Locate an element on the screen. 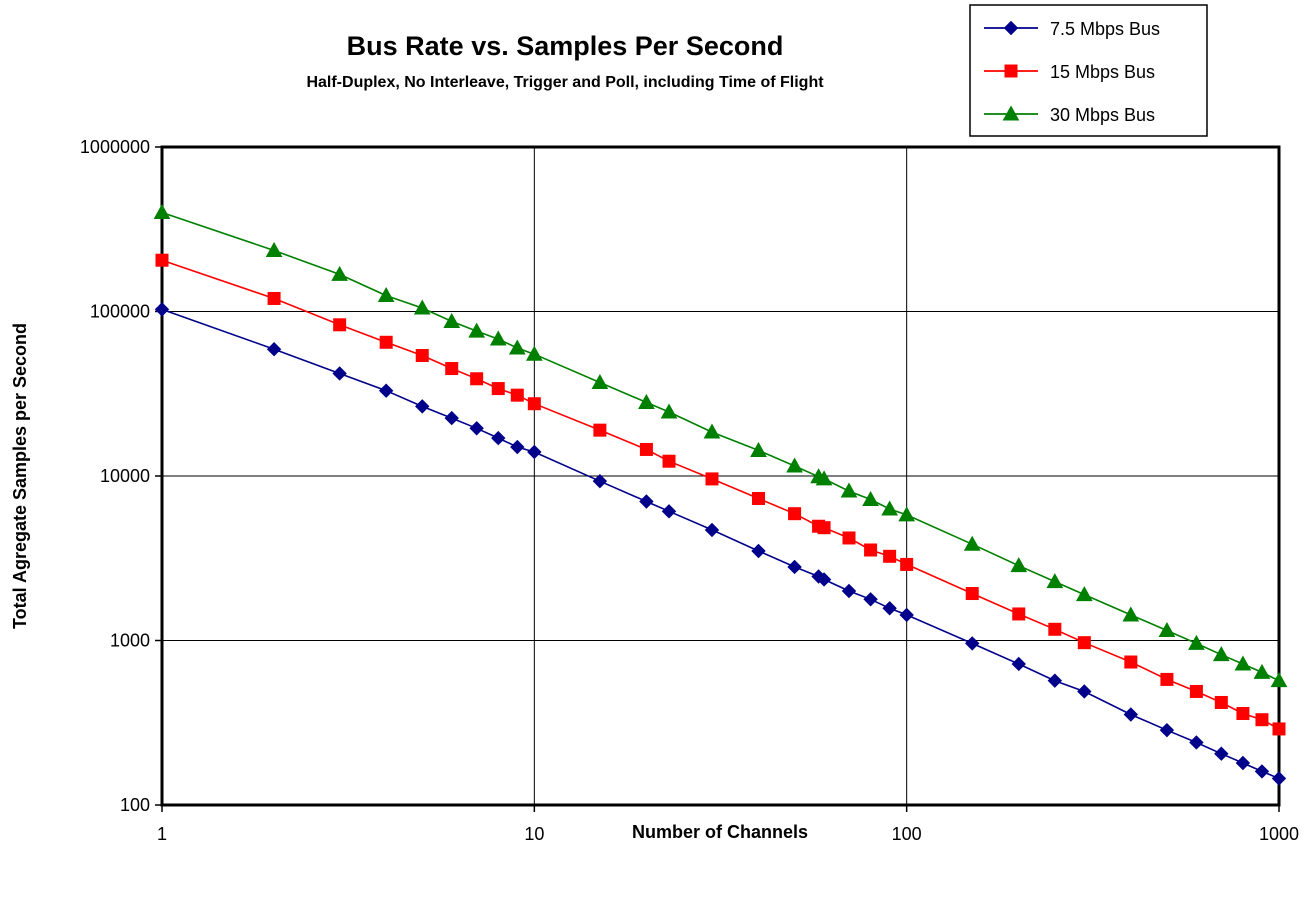 This screenshot has width=1312, height=899. y-axis-label: Total Agregate Samples per Second is located at coordinates (20, 476).